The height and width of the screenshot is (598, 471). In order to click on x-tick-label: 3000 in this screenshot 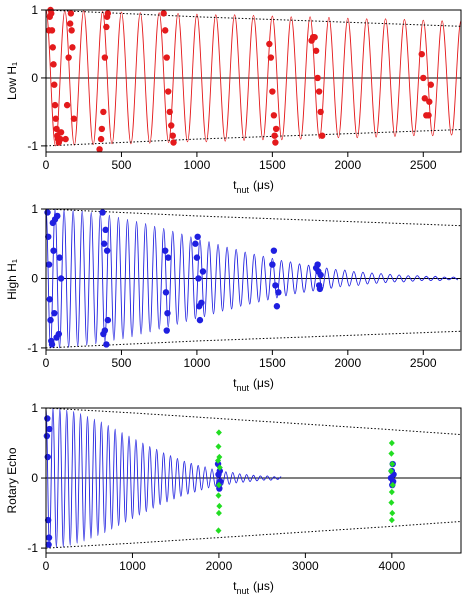, I will do `click(305, 566)`.